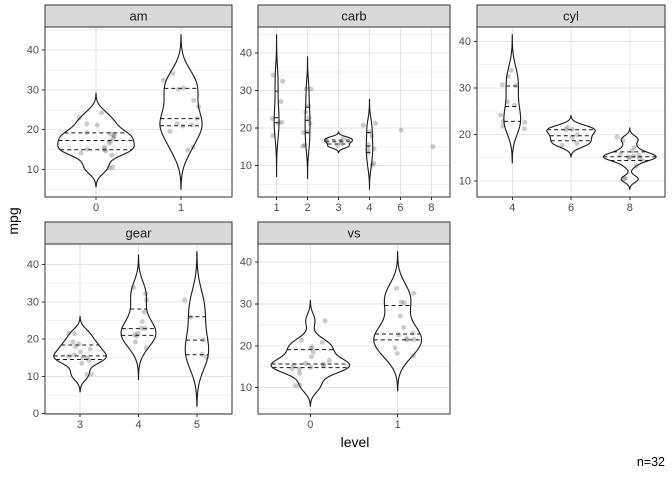 Image resolution: width=672 pixels, height=480 pixels. What do you see at coordinates (465, 135) in the screenshot?
I see `y-tick-label: 20` at bounding box center [465, 135].